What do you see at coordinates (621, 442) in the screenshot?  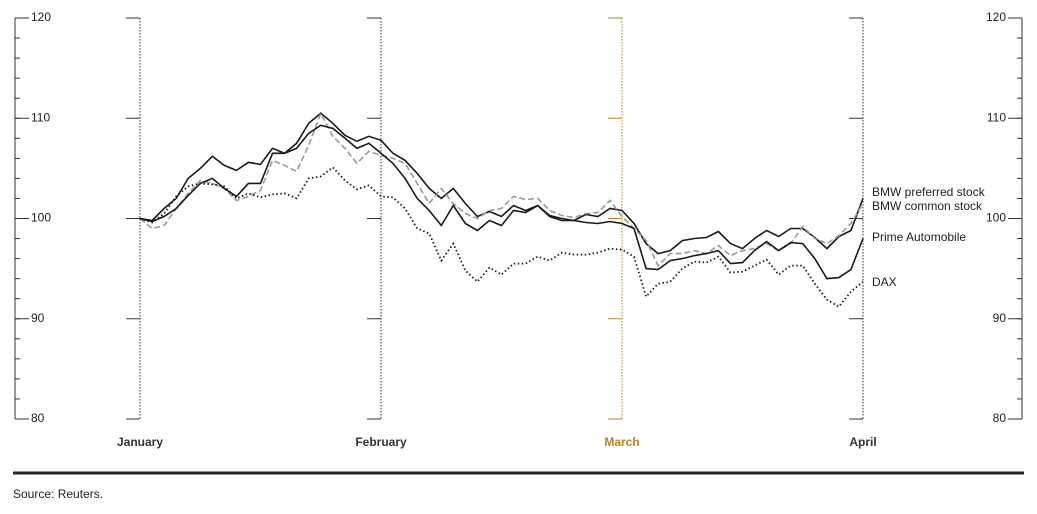 I see `x-tick-label: March` at bounding box center [621, 442].